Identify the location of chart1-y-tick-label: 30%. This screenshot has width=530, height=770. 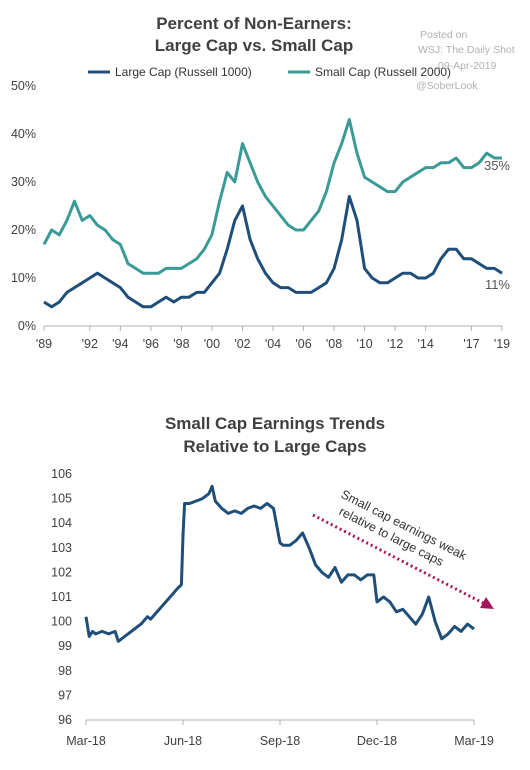
(23, 182).